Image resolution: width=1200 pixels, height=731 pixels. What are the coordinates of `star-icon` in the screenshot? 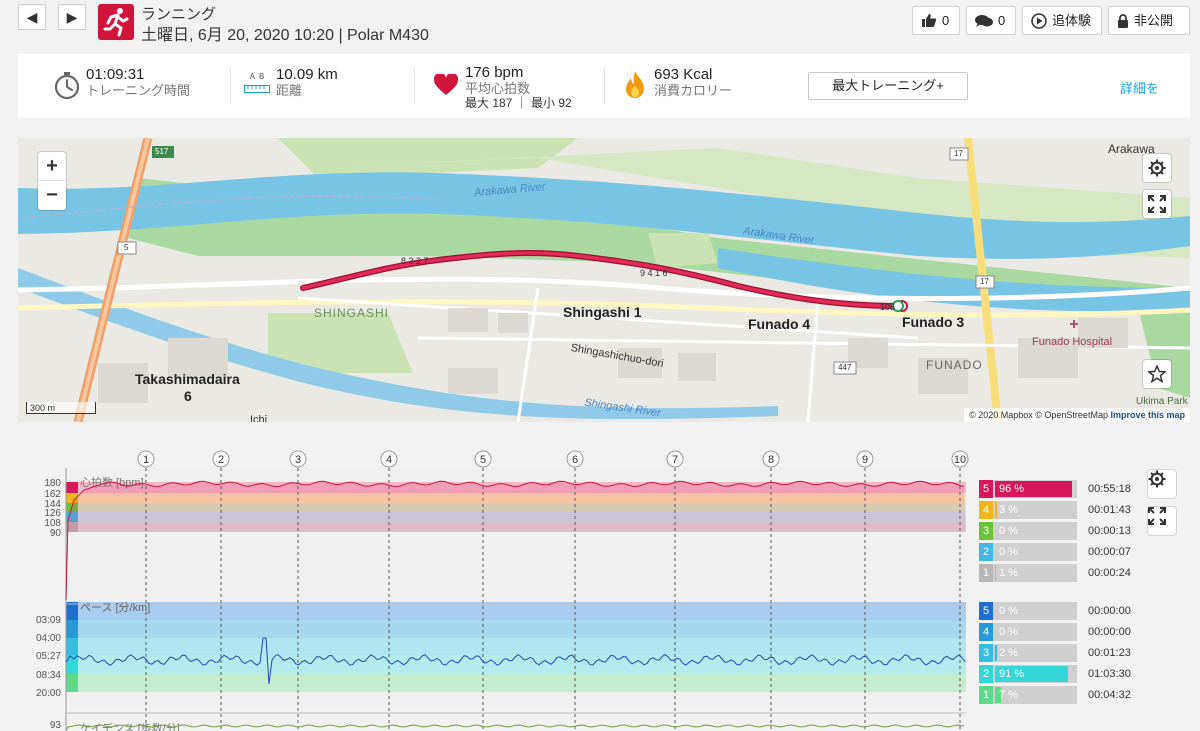 It's located at (1157, 374).